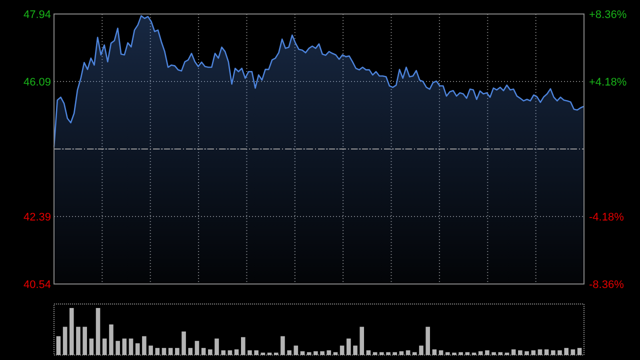  I want to click on y2-tick-label: +8.36%, so click(608, 15).